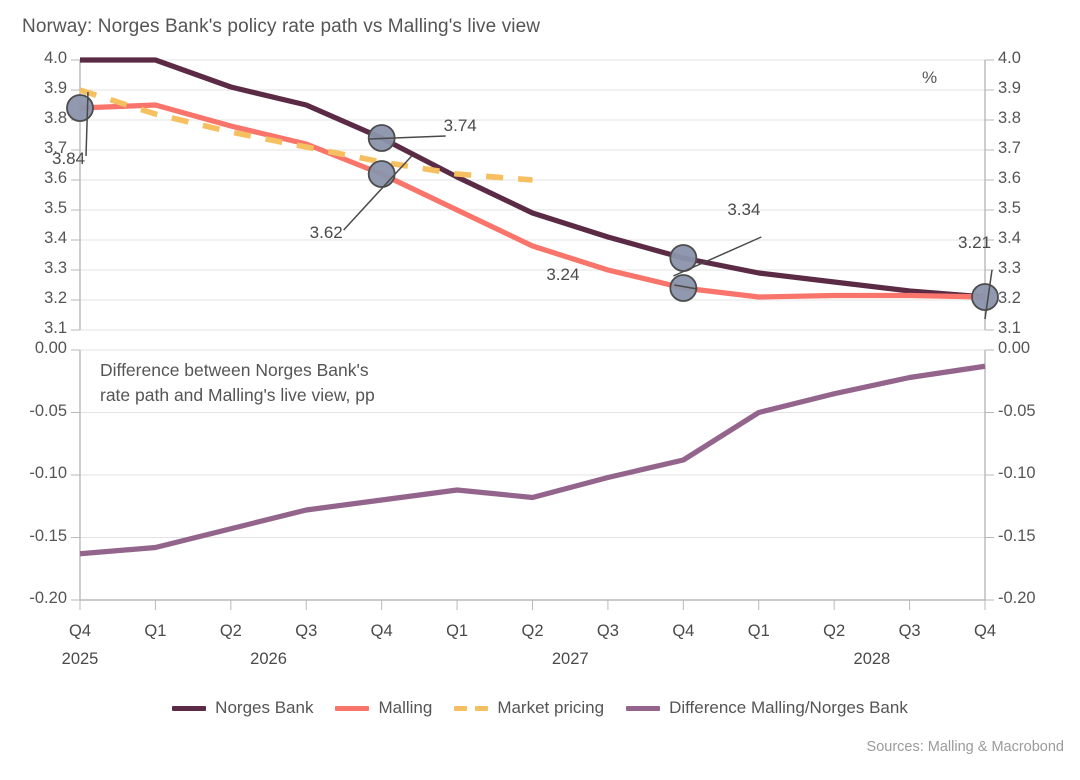 The image size is (1080, 780). I want to click on y-axis-tick-left: 0.00, so click(50, 348).